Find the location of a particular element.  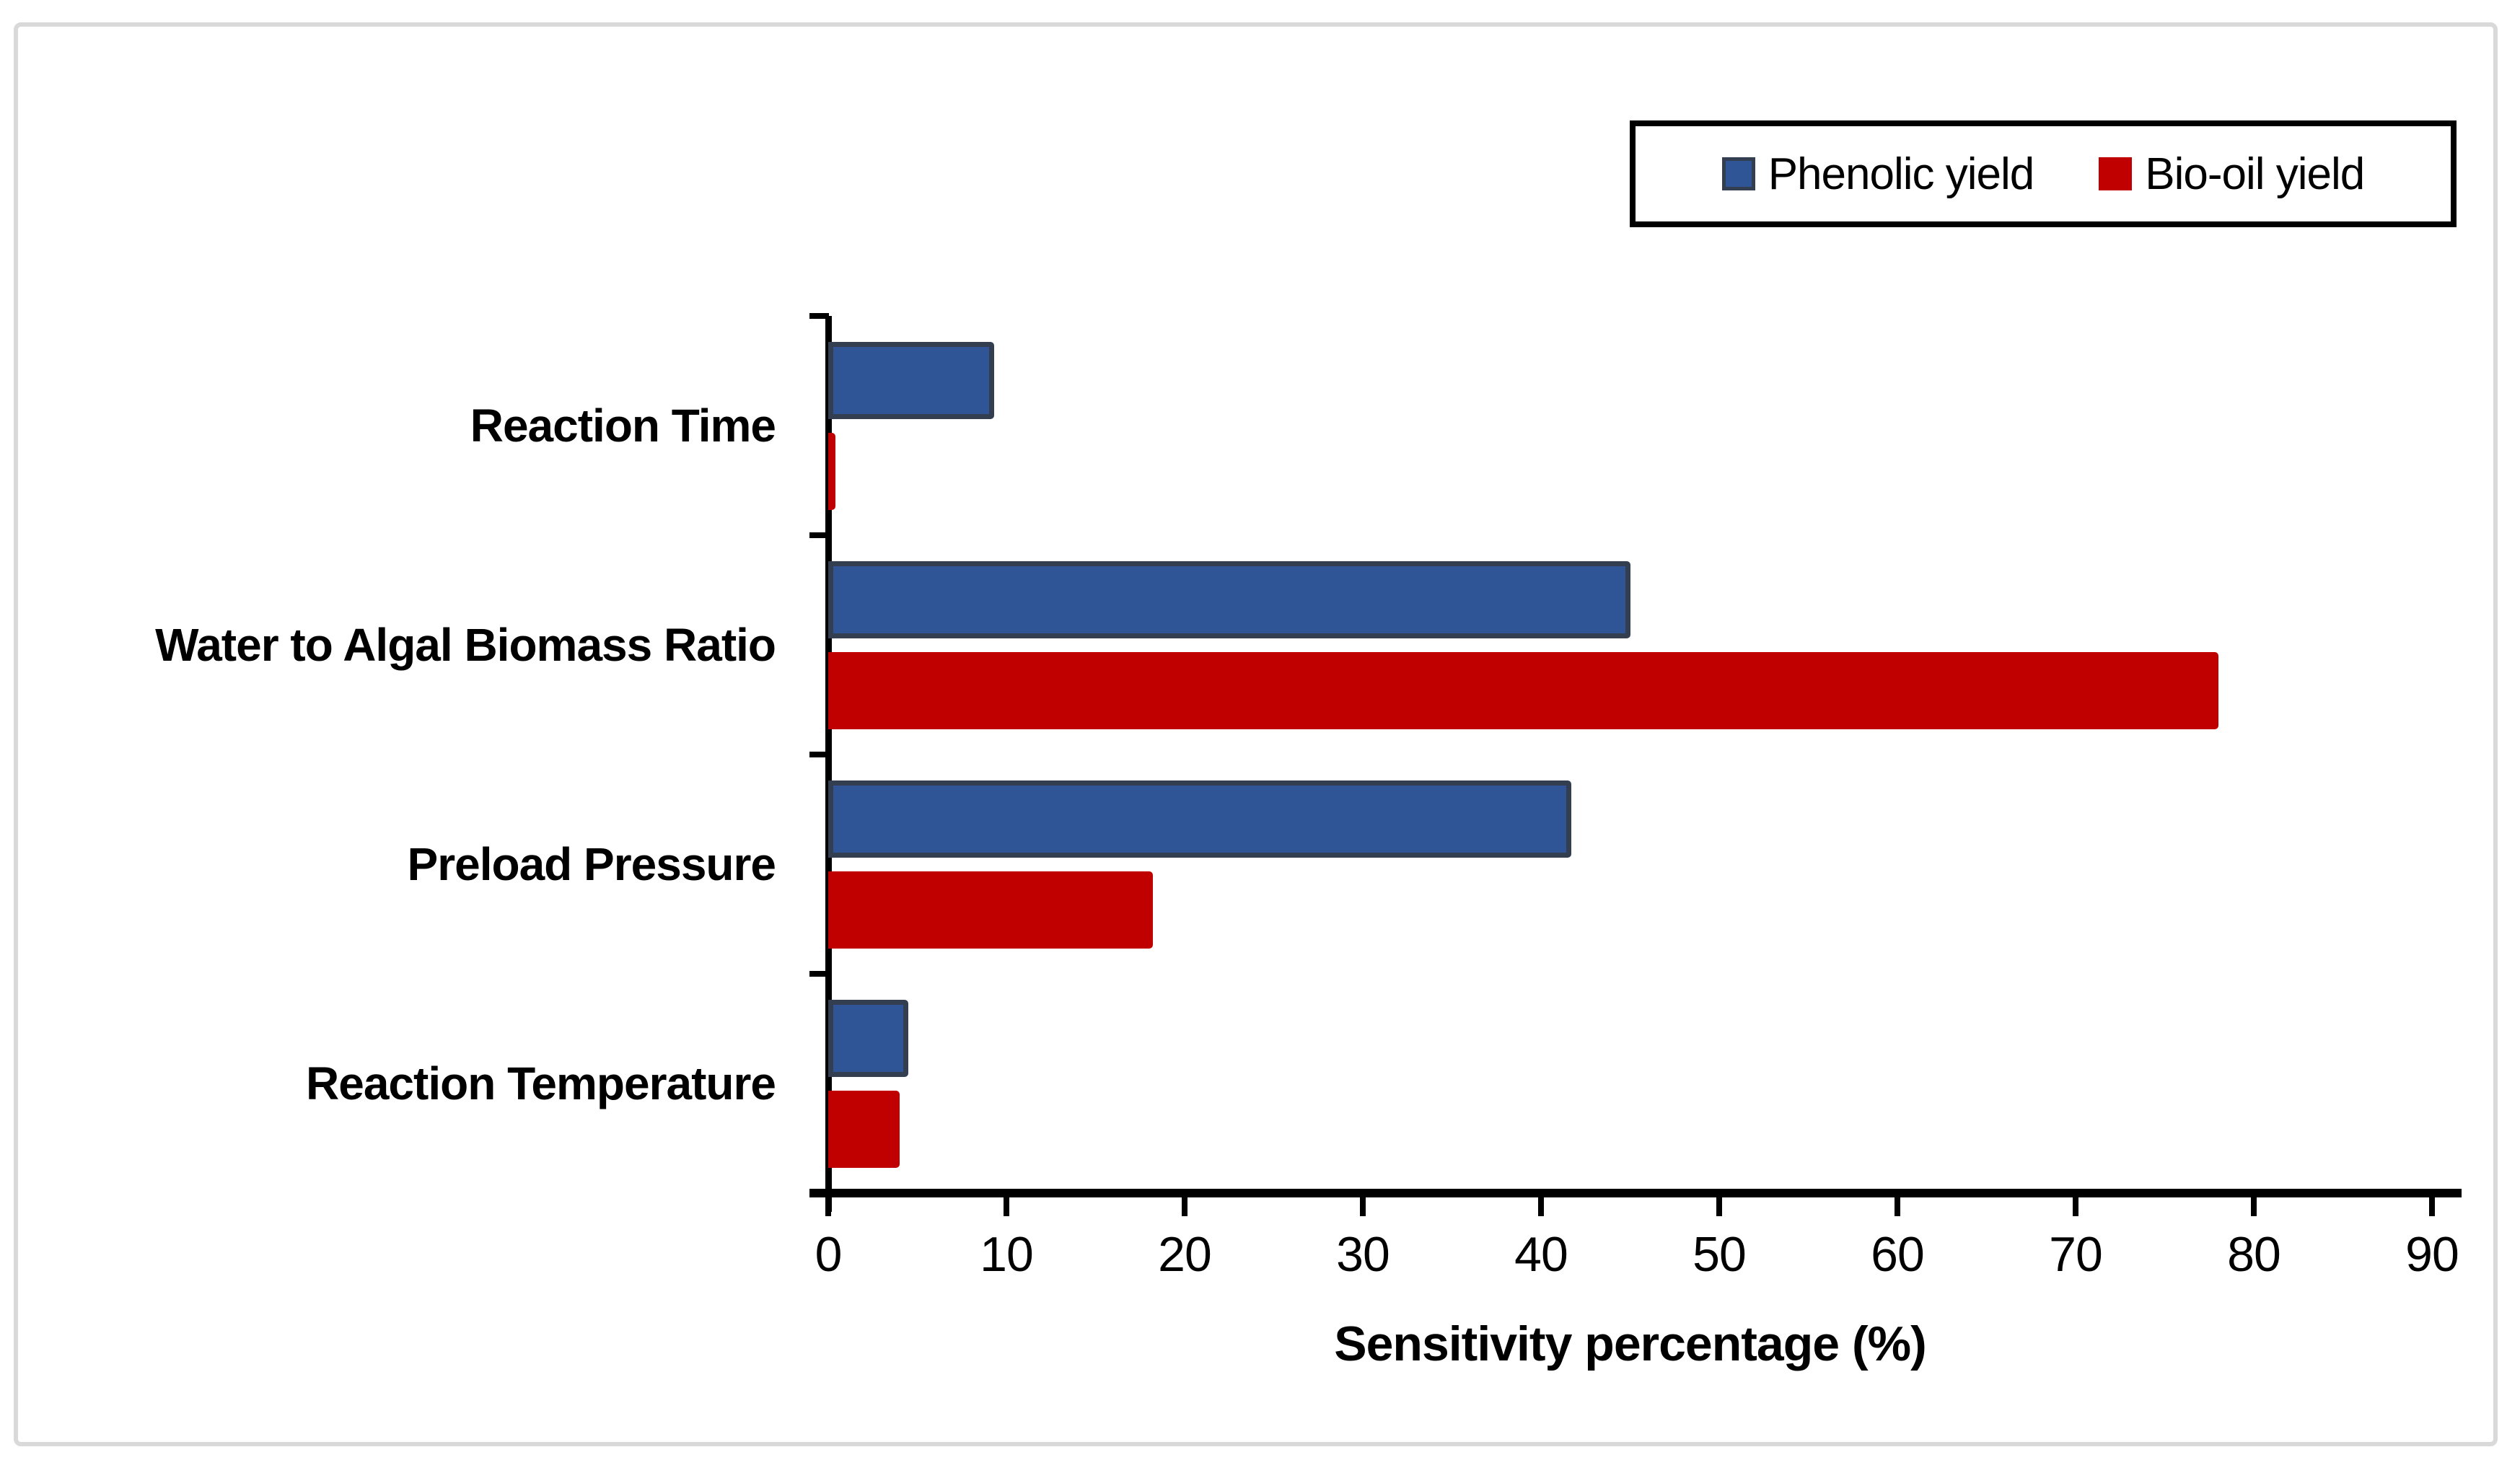

x-axis-title: Sensitivity percentage (%) is located at coordinates (1630, 1344).